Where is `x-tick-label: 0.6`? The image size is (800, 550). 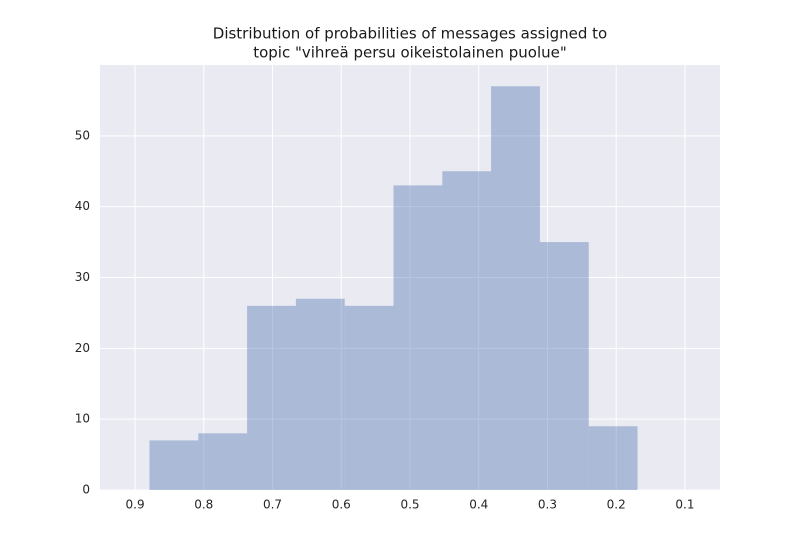 x-tick-label: 0.6 is located at coordinates (341, 505).